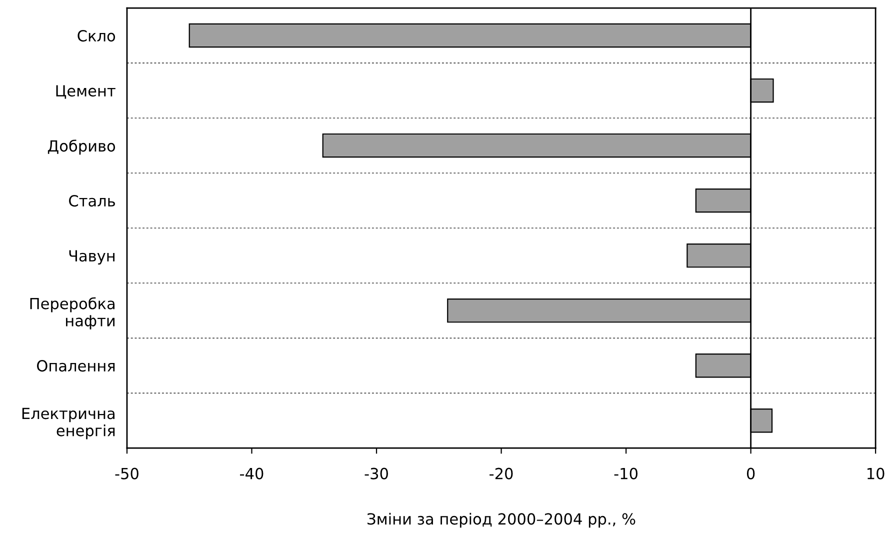 The image size is (888, 536). I want to click on x-tick-label: -40, so click(252, 474).